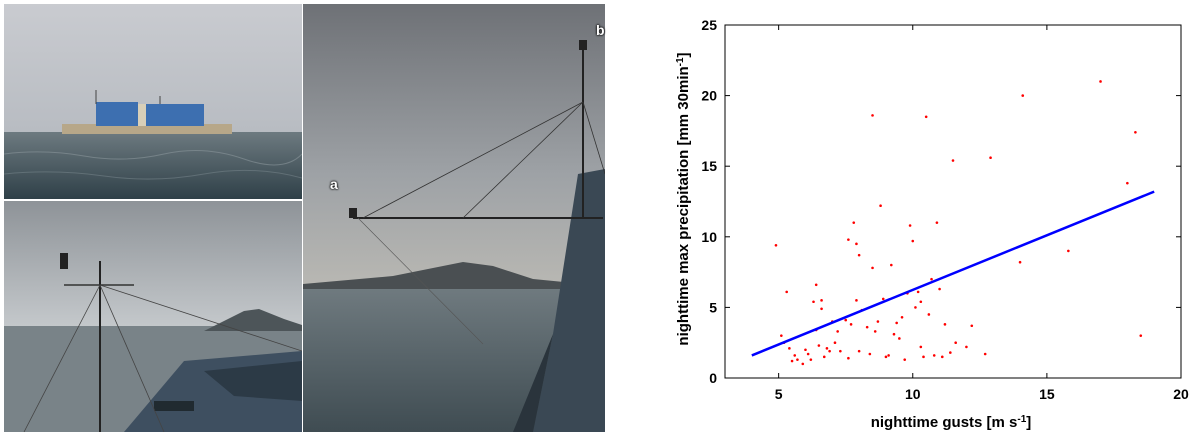 The image size is (1204, 432). Describe the element at coordinates (709, 237) in the screenshot. I see `y-tick-label: 10` at that location.